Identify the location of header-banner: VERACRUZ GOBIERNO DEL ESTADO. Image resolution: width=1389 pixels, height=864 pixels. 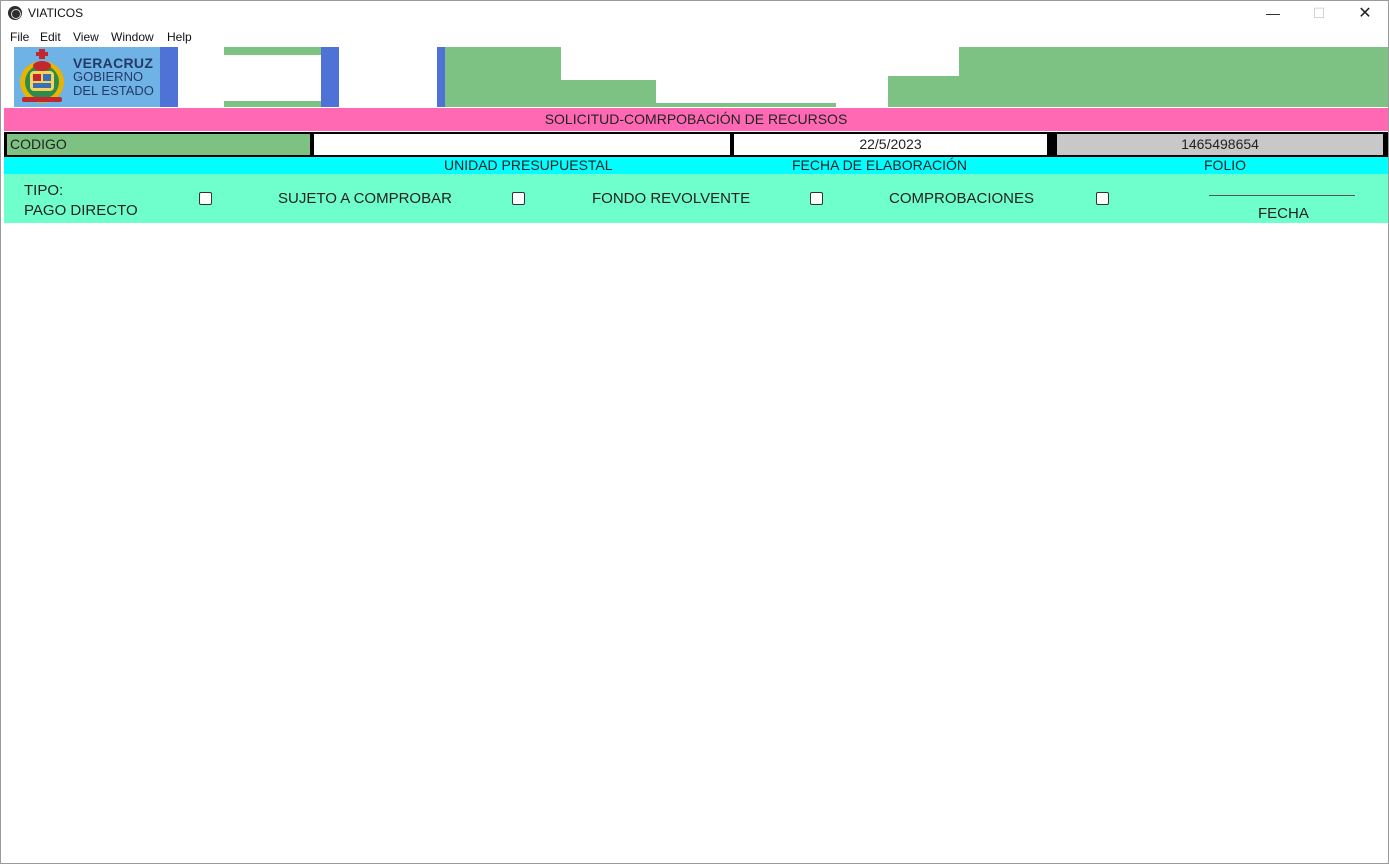
(696, 77).